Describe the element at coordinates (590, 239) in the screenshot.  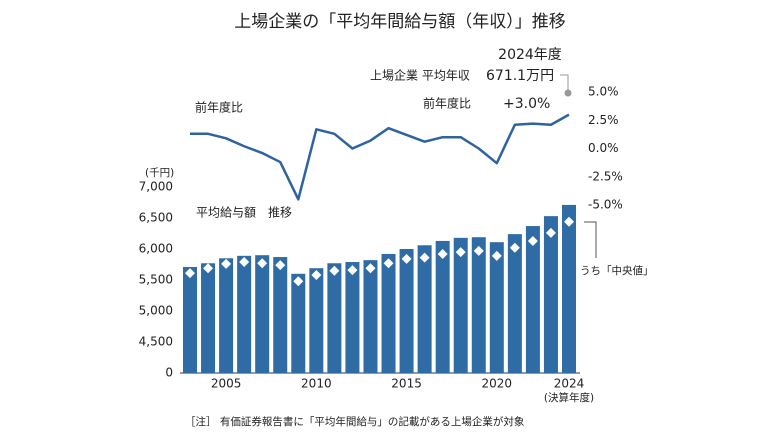
I see `callout-bracket` at that location.